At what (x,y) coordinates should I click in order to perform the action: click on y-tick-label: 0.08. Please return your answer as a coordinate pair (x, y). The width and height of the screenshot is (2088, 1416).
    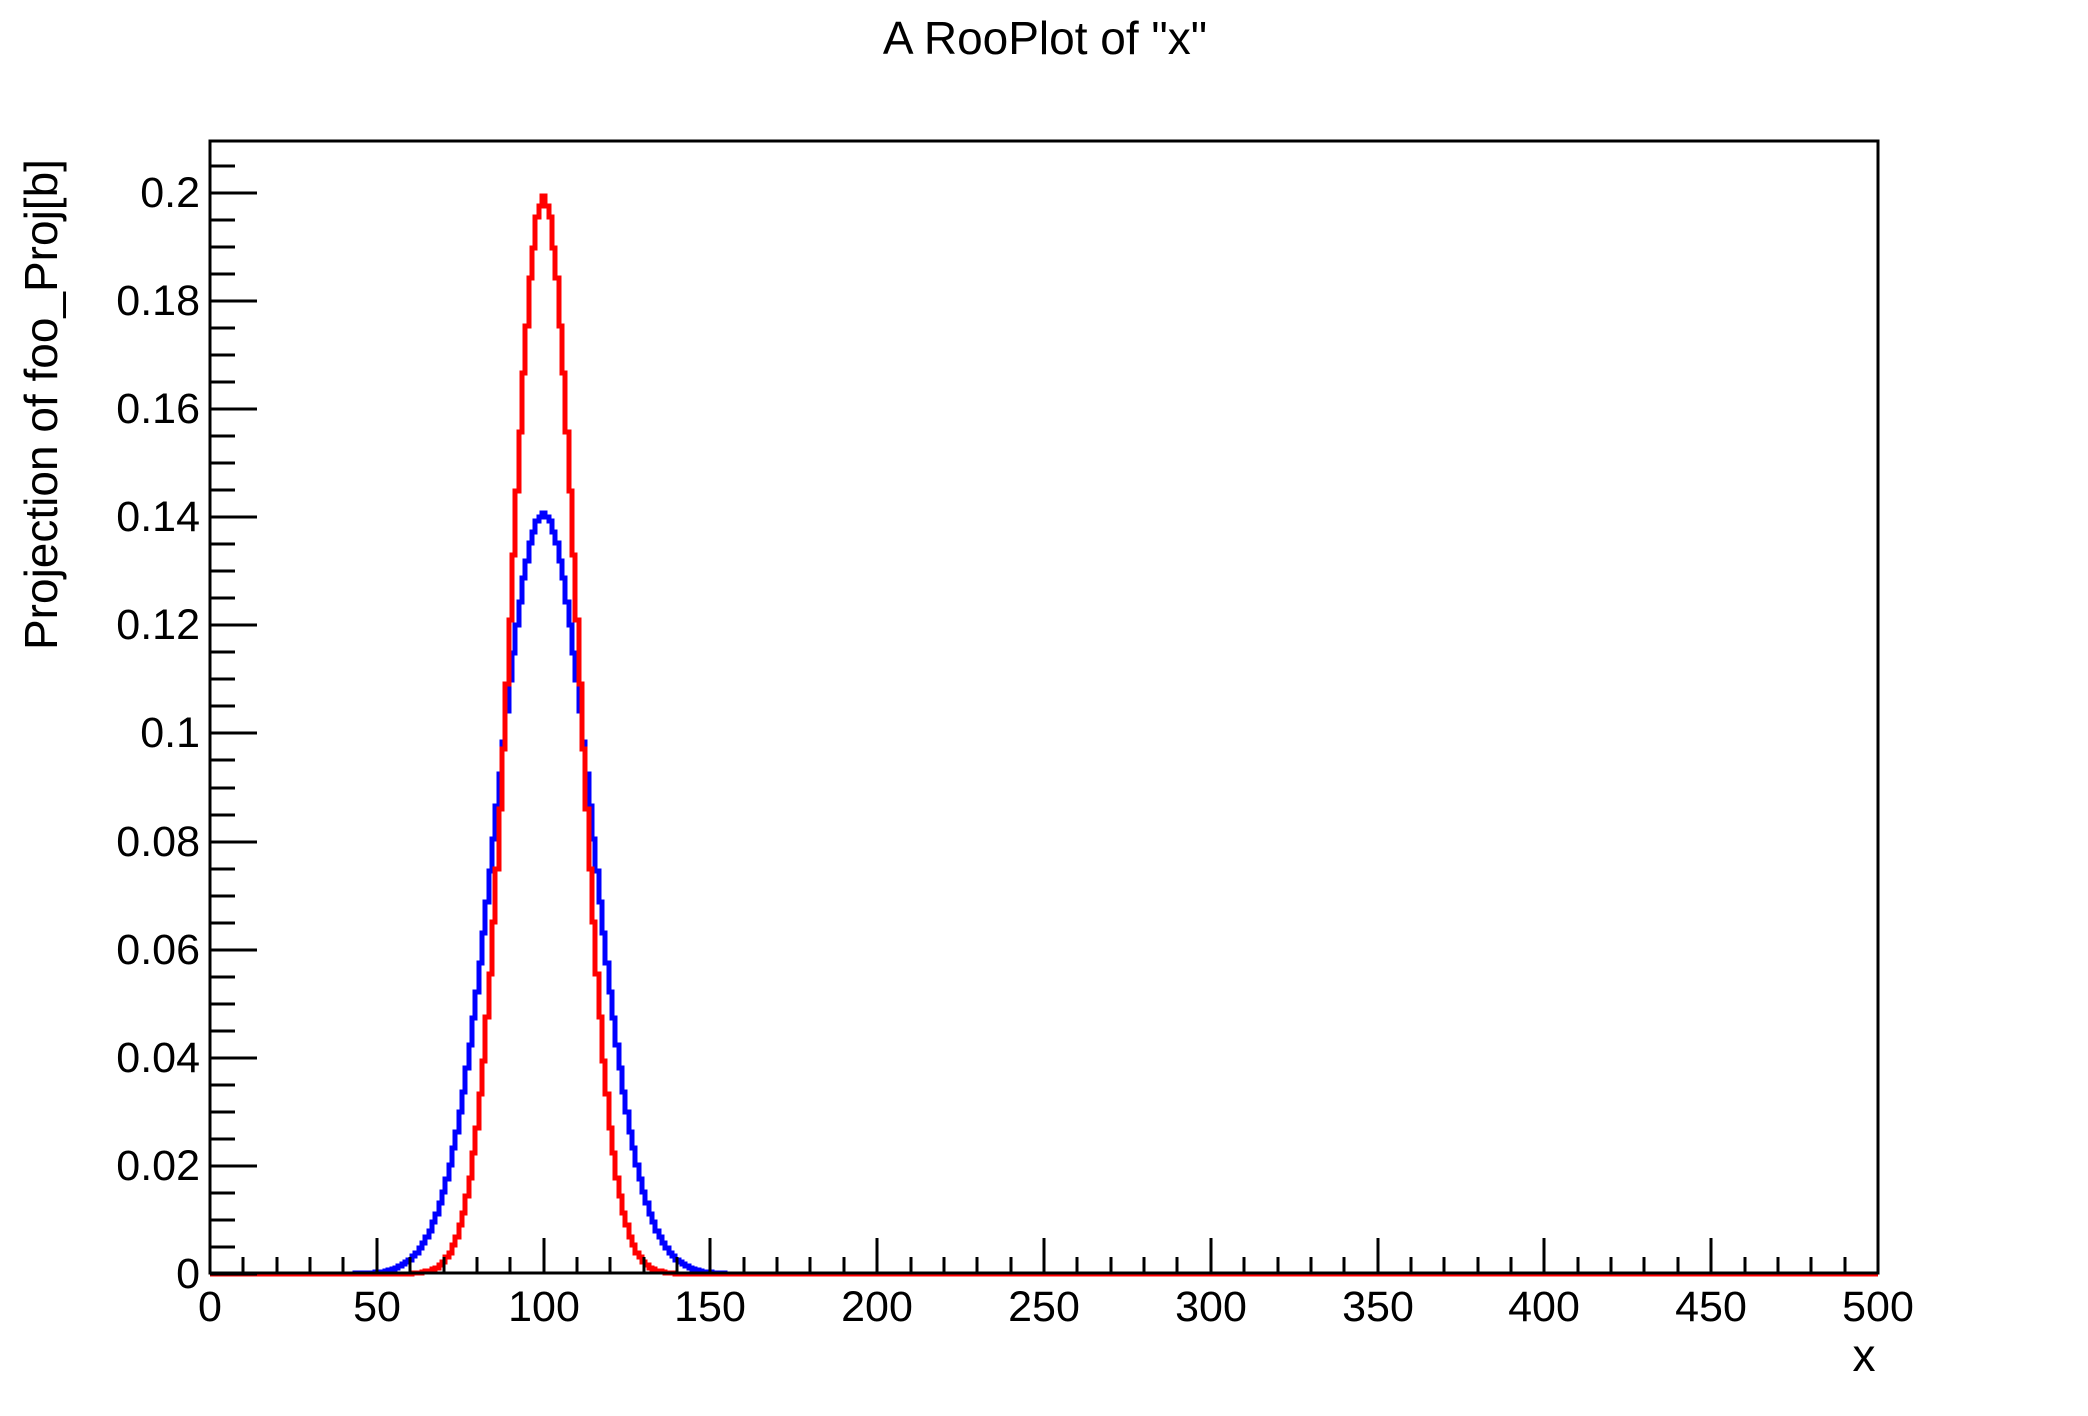
    Looking at the image, I should click on (158, 842).